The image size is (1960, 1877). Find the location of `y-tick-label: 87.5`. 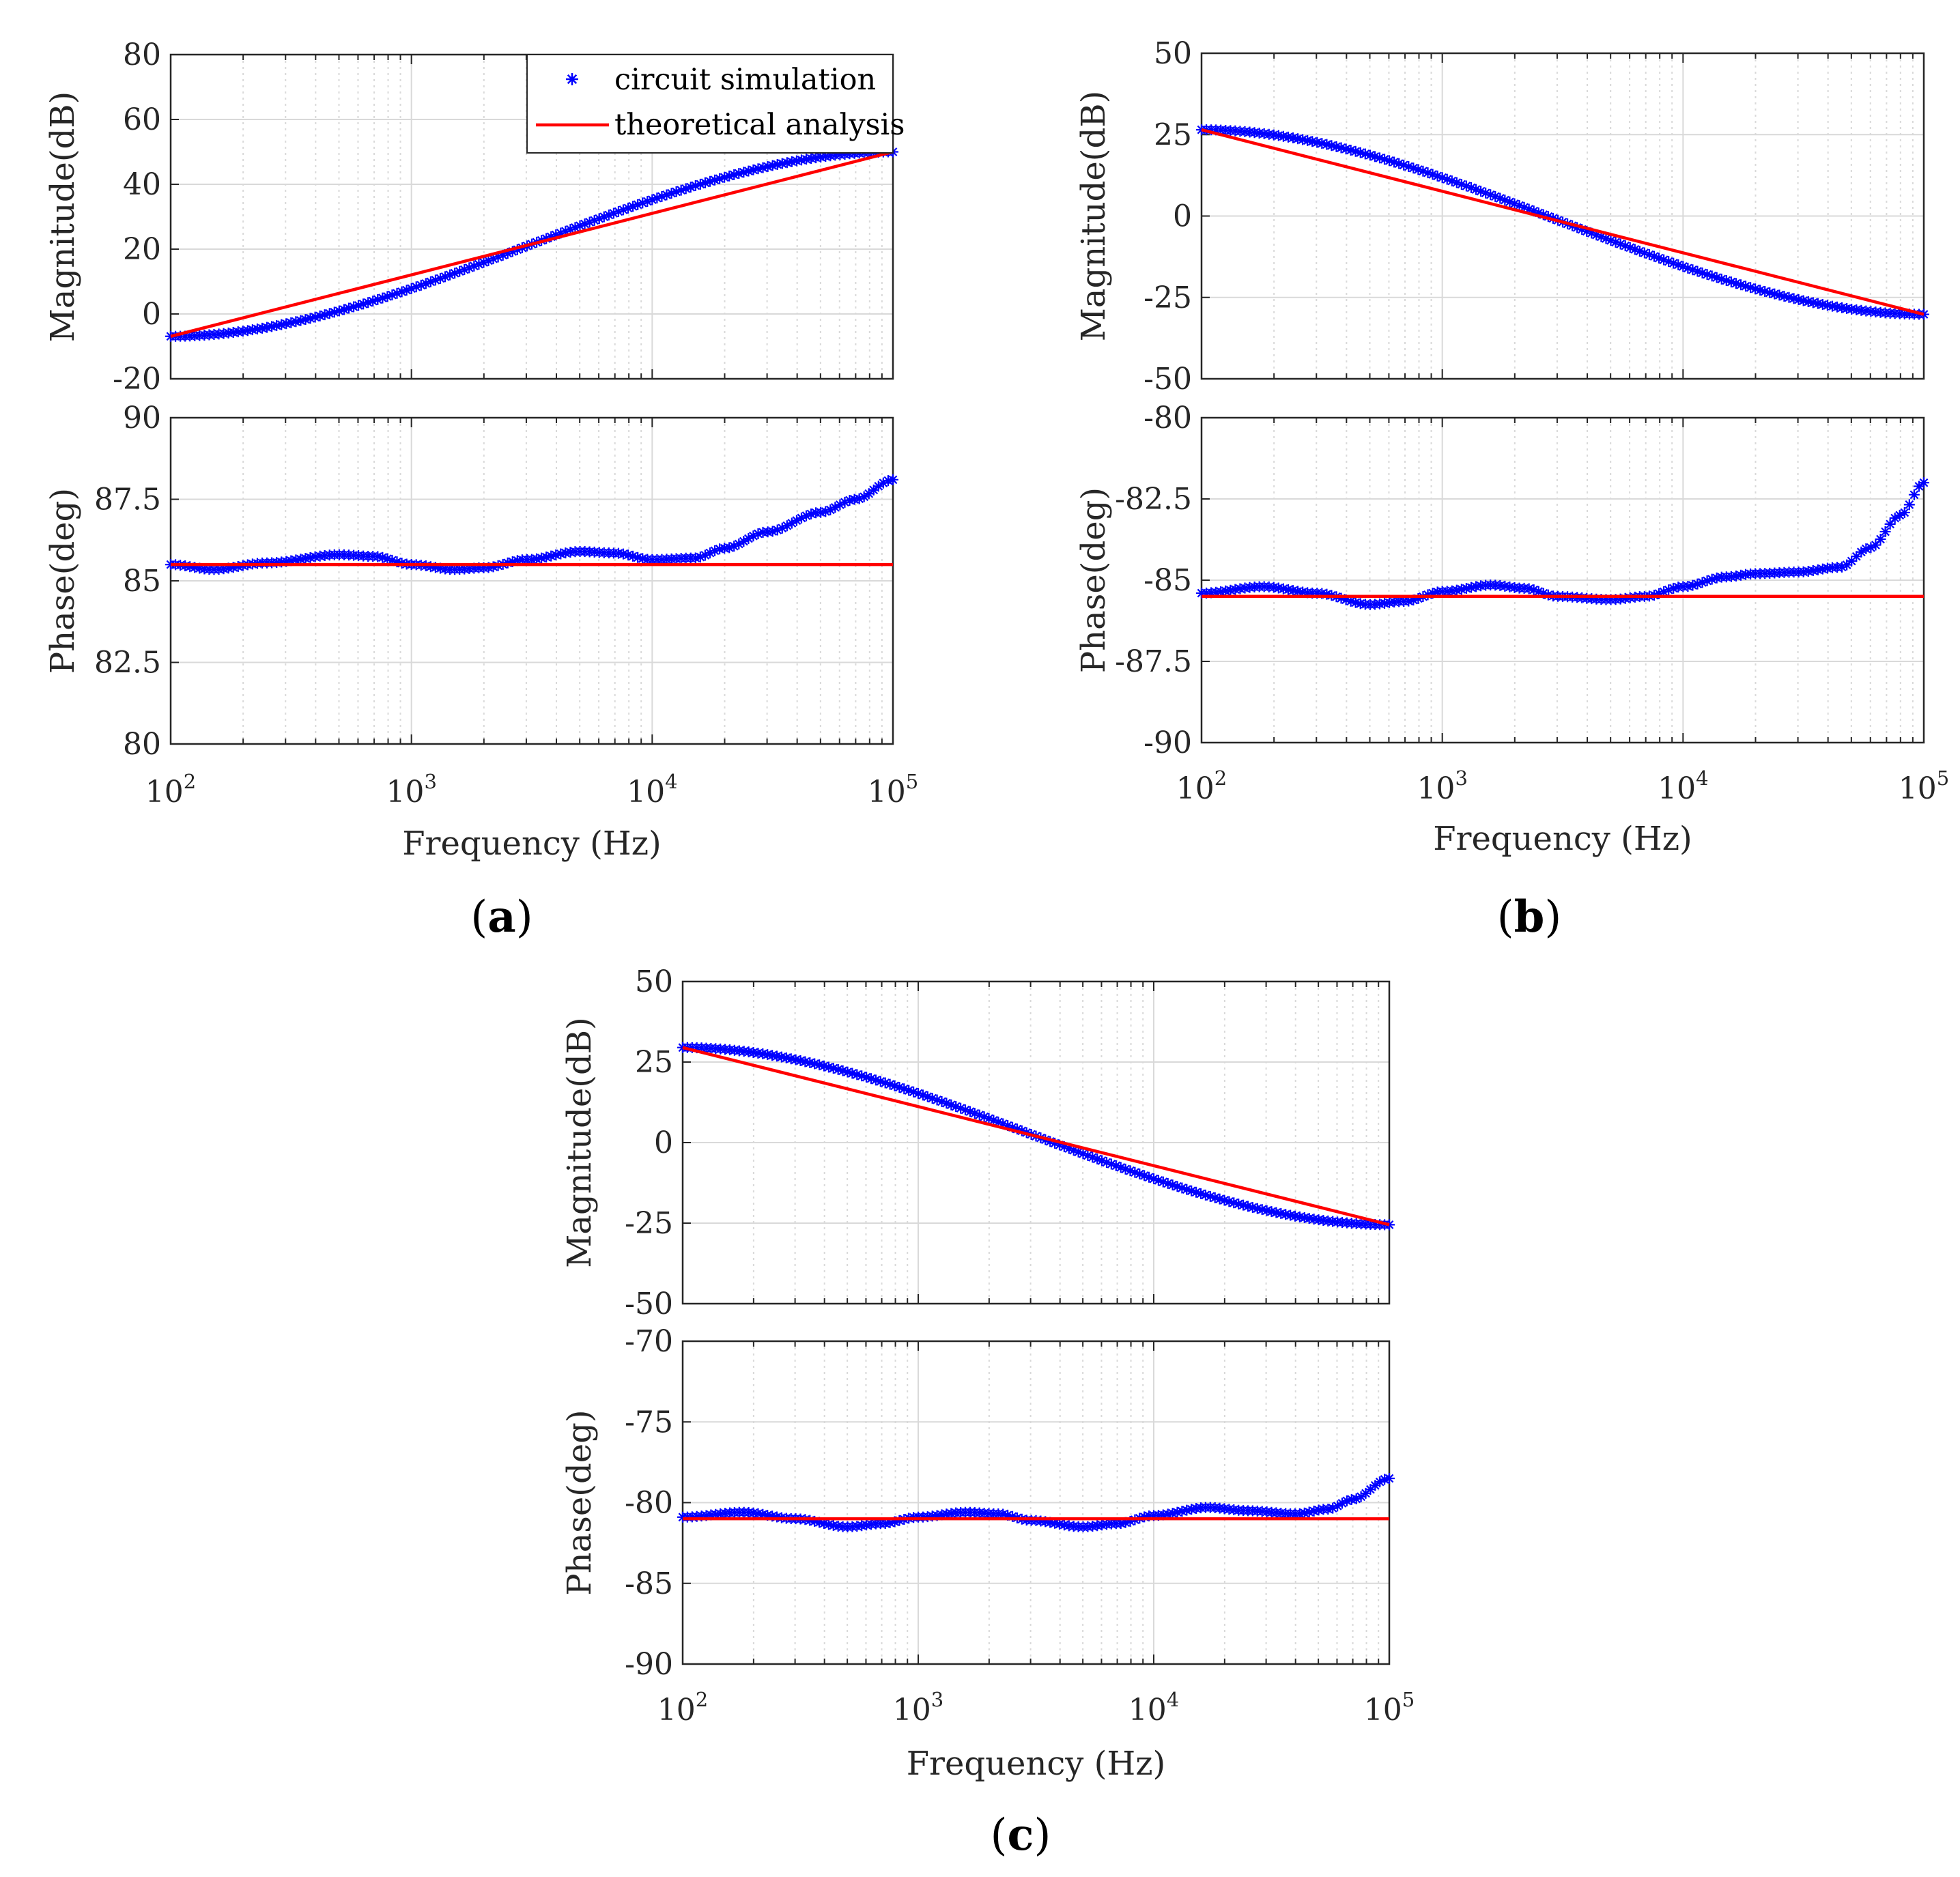

y-tick-label: 87.5 is located at coordinates (127, 500).